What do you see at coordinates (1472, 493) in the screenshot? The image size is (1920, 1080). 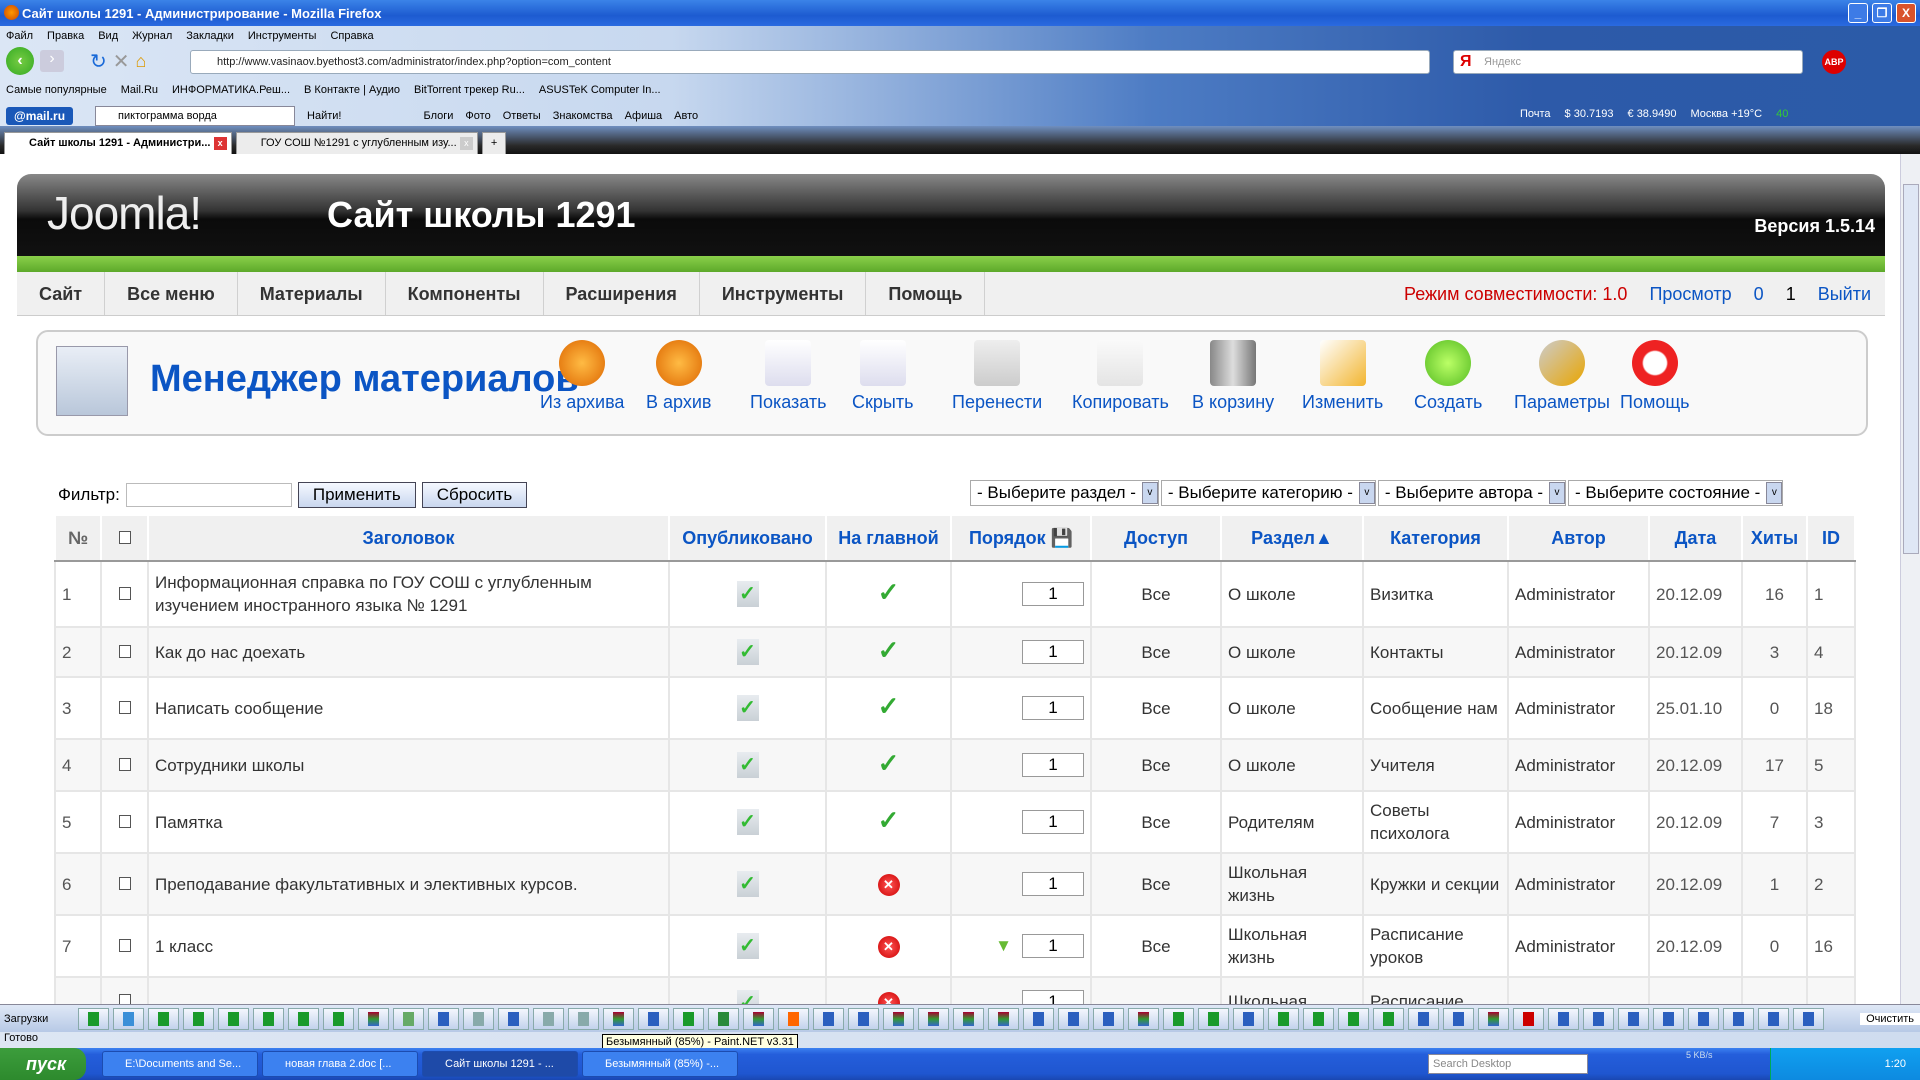 I see `author-select: - Выберите автора - v` at bounding box center [1472, 493].